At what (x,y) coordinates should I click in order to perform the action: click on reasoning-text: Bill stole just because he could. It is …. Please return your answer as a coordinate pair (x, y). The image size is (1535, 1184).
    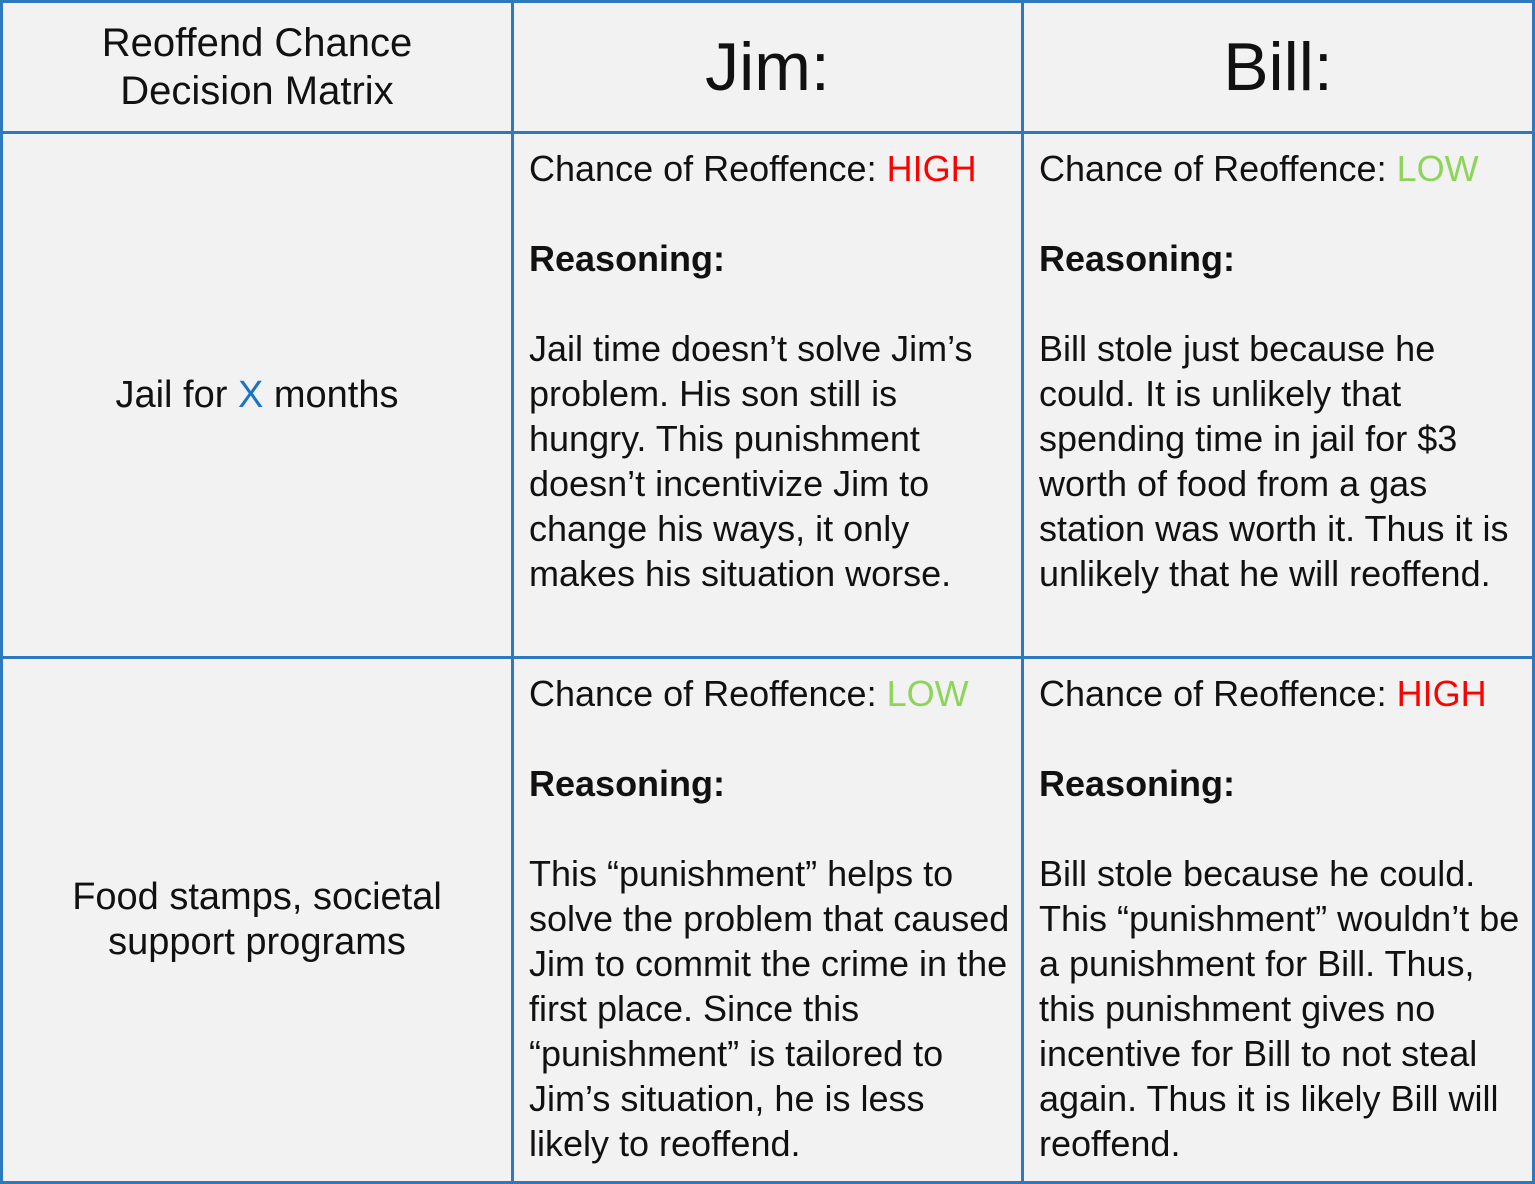
    Looking at the image, I should click on (1274, 461).